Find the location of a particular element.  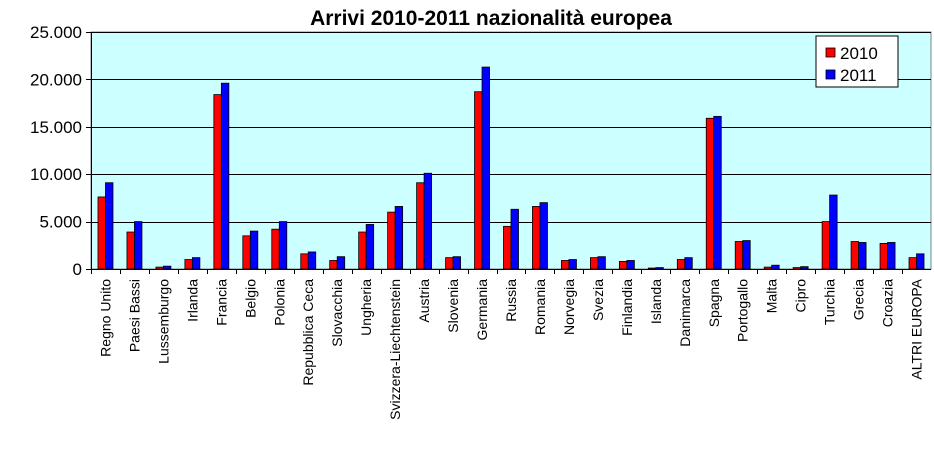

bar-2011: Germania 2011: 21300 is located at coordinates (485, 168).